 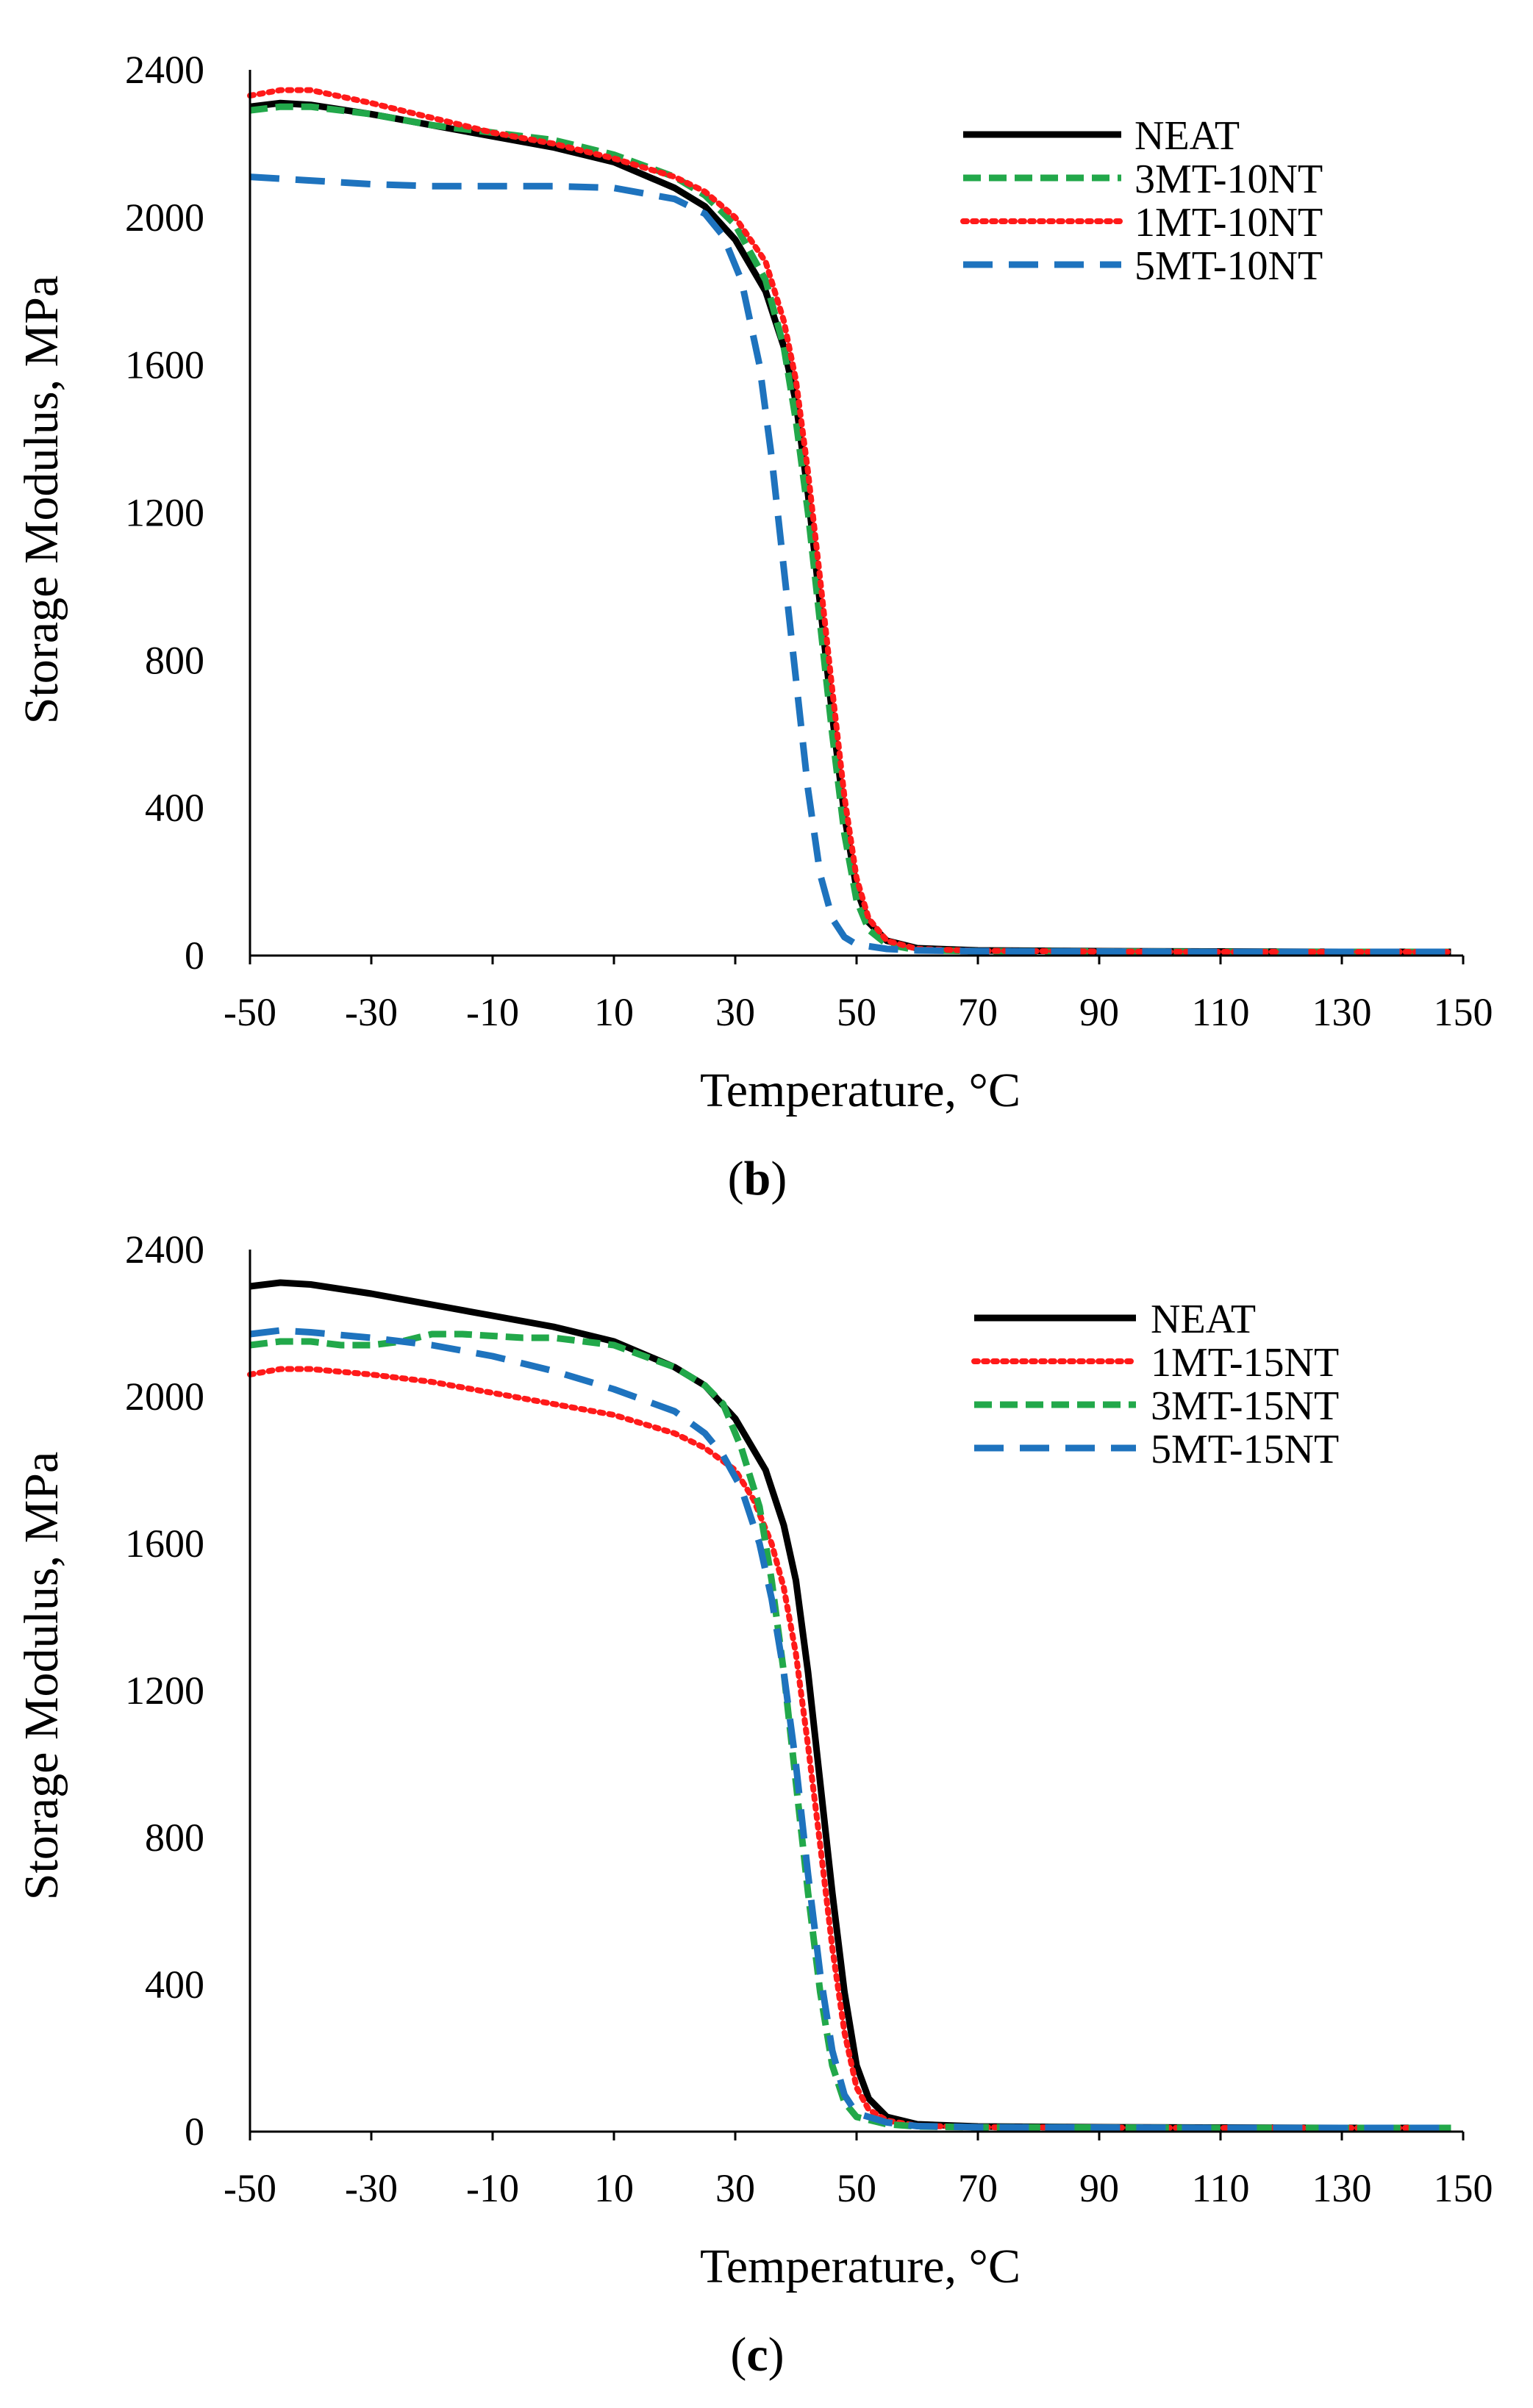 I want to click on legend-label-3mt-10nt: 3MT-10NT, so click(x=1228, y=179).